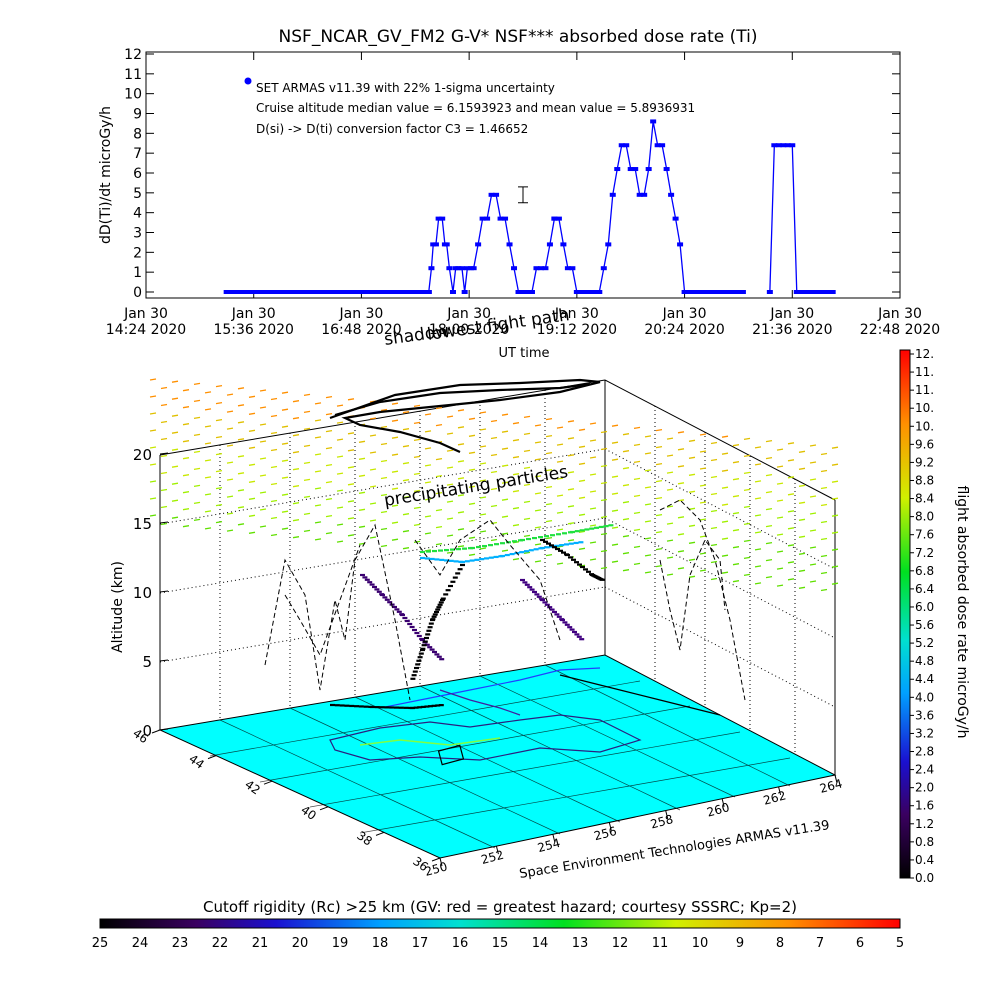 The image size is (1000, 1000). I want to click on y-tick-label: 1, so click(137, 273).